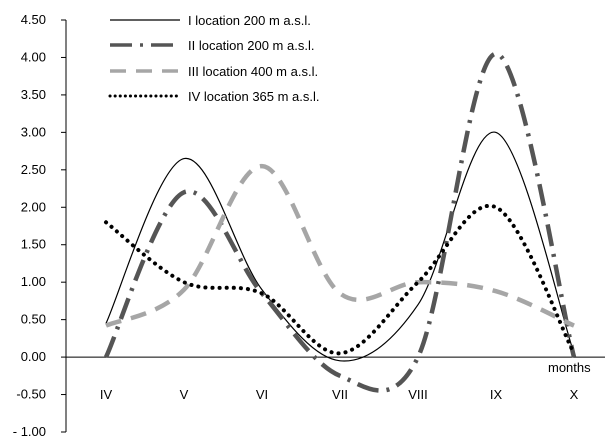  I want to click on x-tick-label: IV, so click(106, 394).